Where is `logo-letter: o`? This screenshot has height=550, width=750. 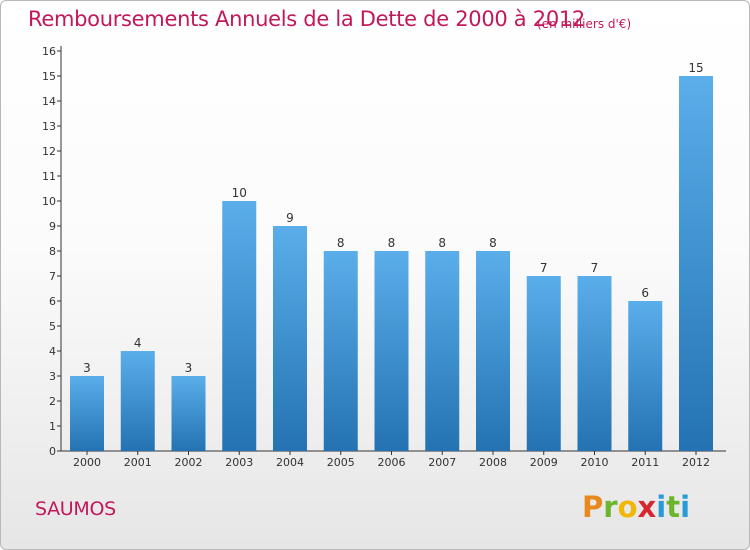 logo-letter: o is located at coordinates (627, 507).